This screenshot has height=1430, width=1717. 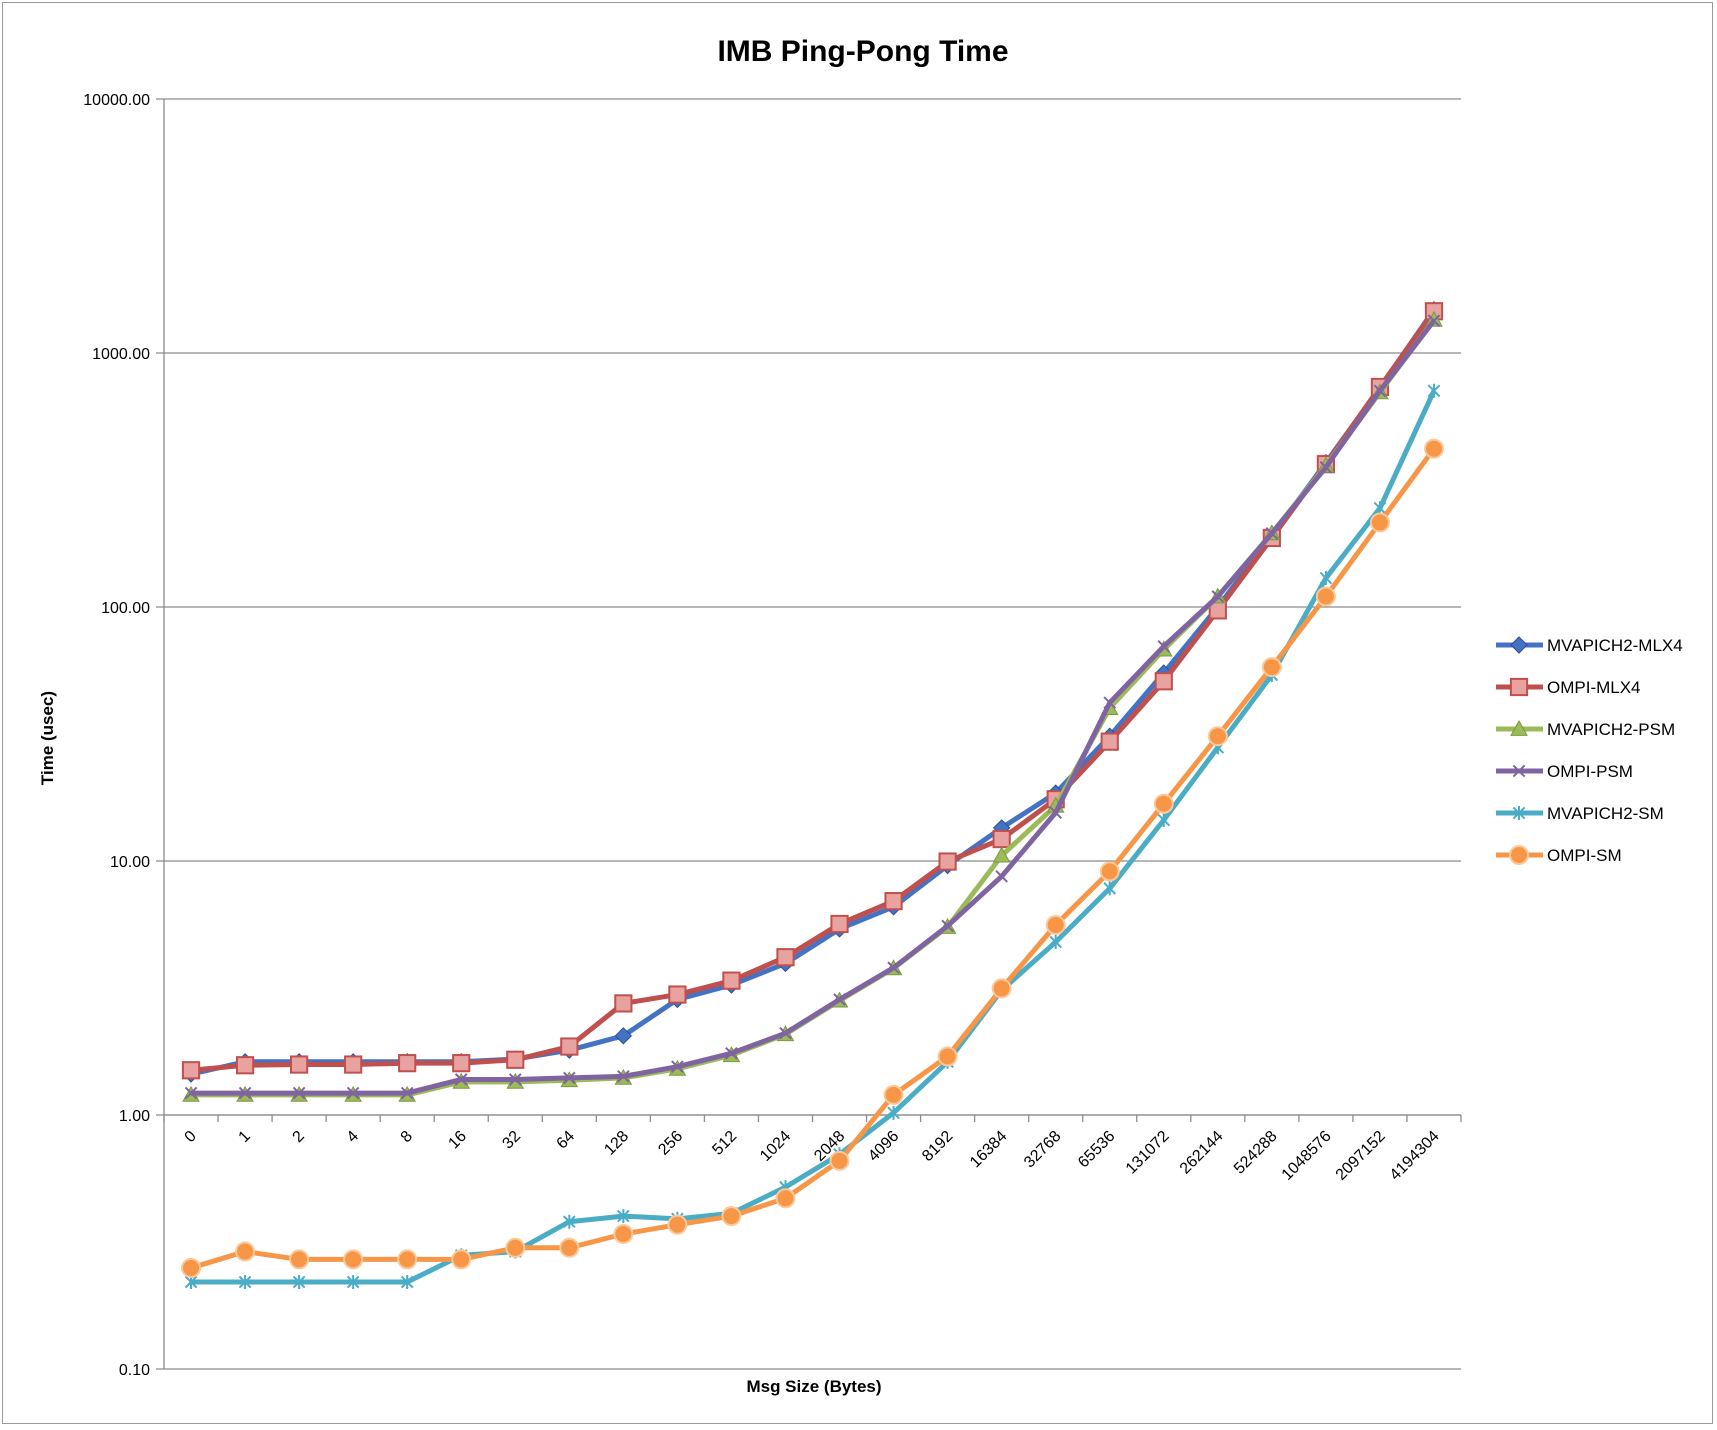 What do you see at coordinates (121, 354) in the screenshot?
I see `y-tick-label: 1000.00` at bounding box center [121, 354].